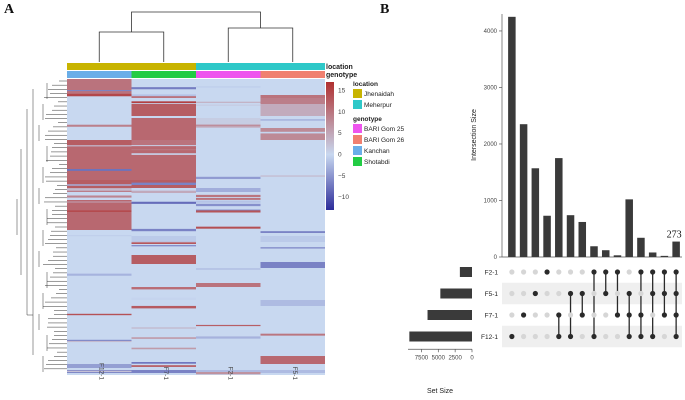 Image resolution: width=685 pixels, height=400 pixels. Describe the element at coordinates (384, 9) in the screenshot. I see `panel-label-b: B` at that location.